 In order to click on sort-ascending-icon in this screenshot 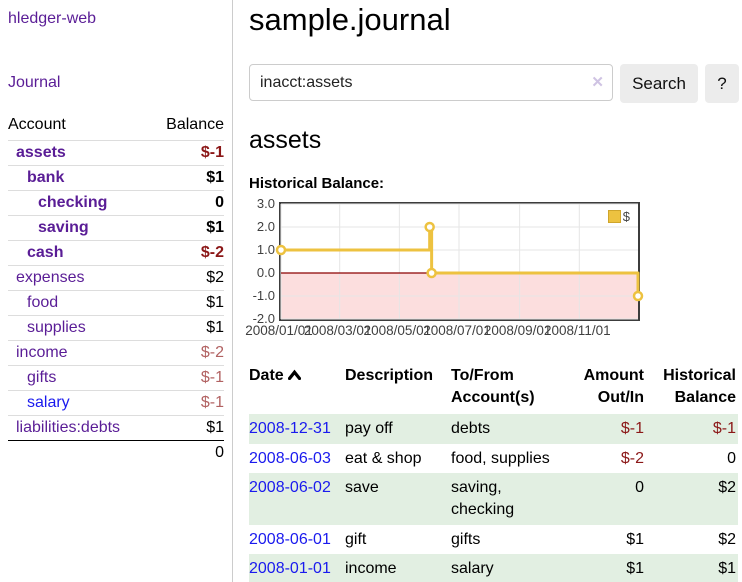, I will do `click(294, 376)`.